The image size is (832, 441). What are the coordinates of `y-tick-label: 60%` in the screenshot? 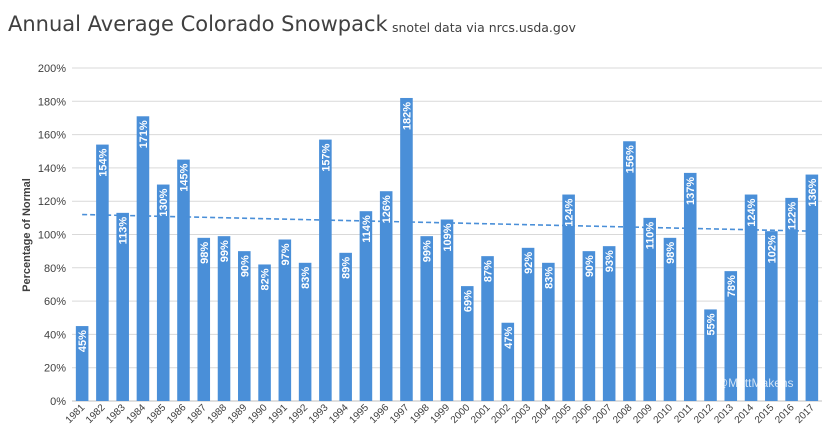 It's located at (55, 302).